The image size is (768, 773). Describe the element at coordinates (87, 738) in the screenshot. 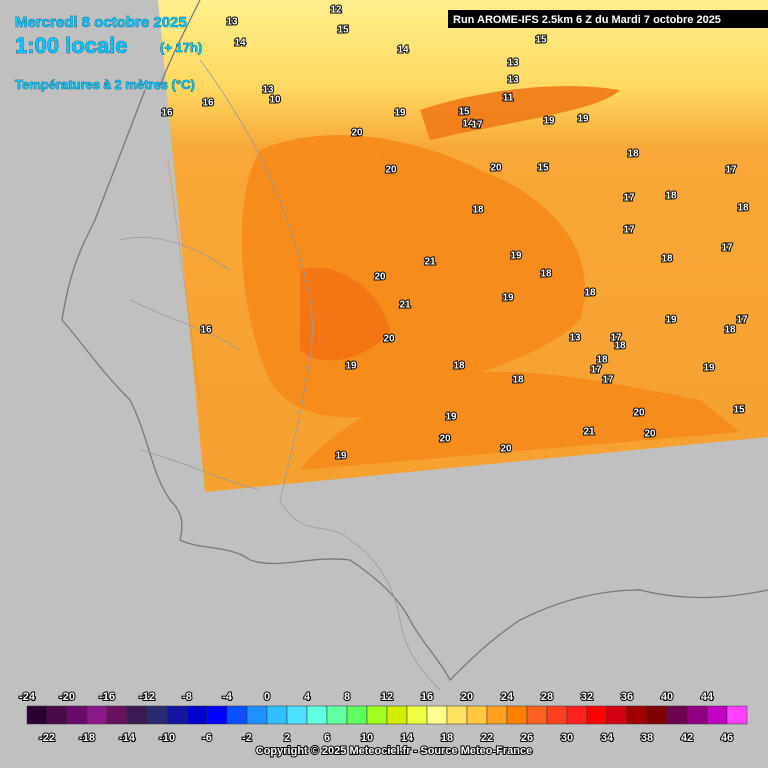

I see `scale-label: -18` at that location.